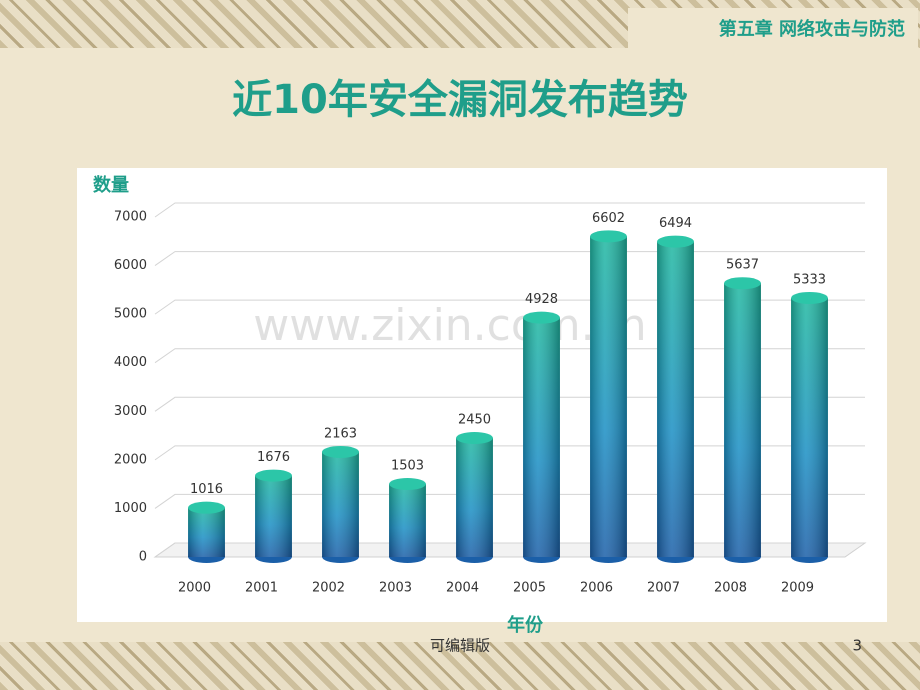 The width and height of the screenshot is (920, 690). Describe the element at coordinates (261, 588) in the screenshot. I see `x-tick-label: 2001` at that location.